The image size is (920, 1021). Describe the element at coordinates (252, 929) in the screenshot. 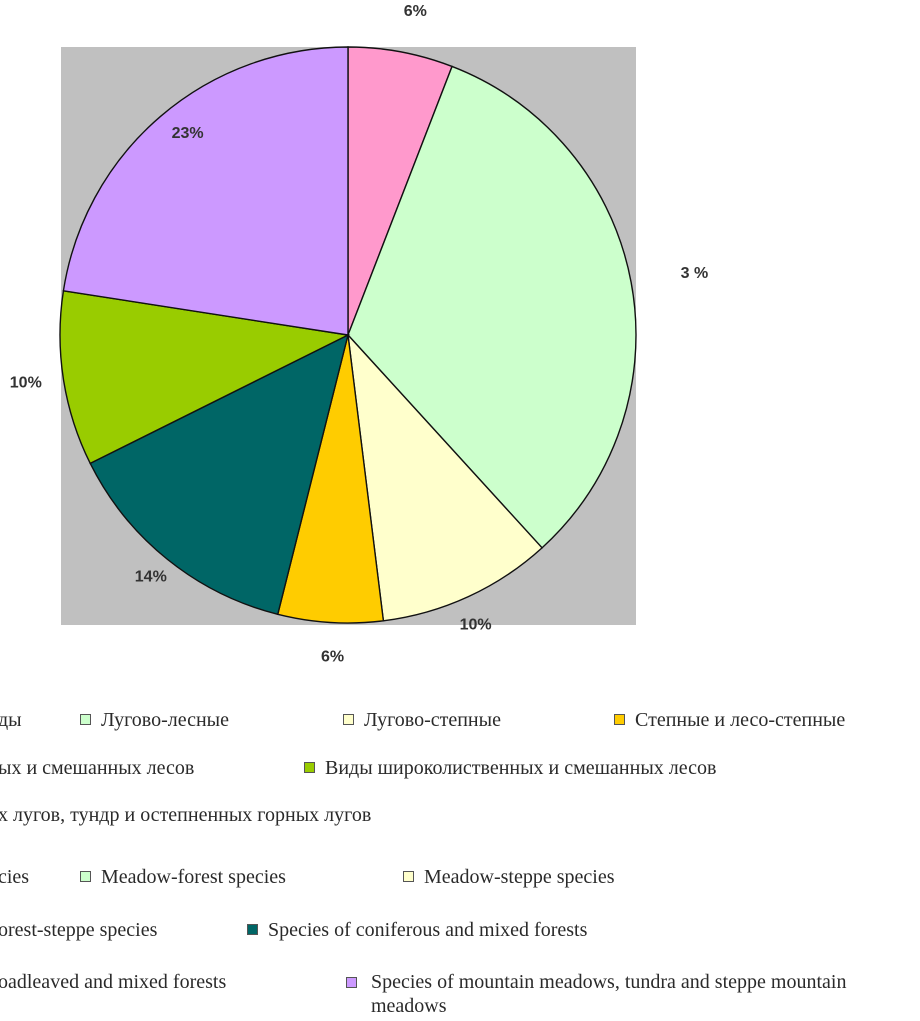

I see `swatch-coniferous-icon` at that location.